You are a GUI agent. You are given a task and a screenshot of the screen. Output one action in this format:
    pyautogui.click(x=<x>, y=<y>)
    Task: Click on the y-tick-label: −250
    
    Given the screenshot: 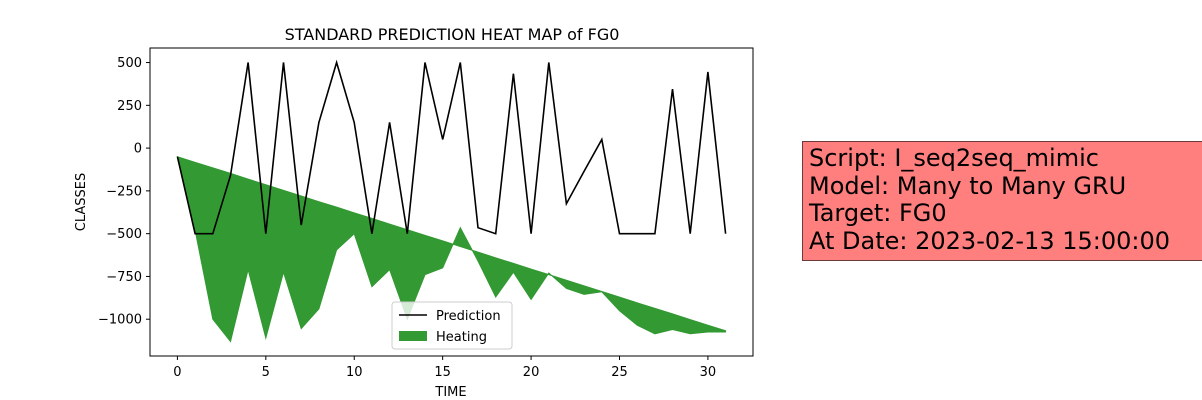 What is the action you would take?
    pyautogui.click(x=124, y=191)
    